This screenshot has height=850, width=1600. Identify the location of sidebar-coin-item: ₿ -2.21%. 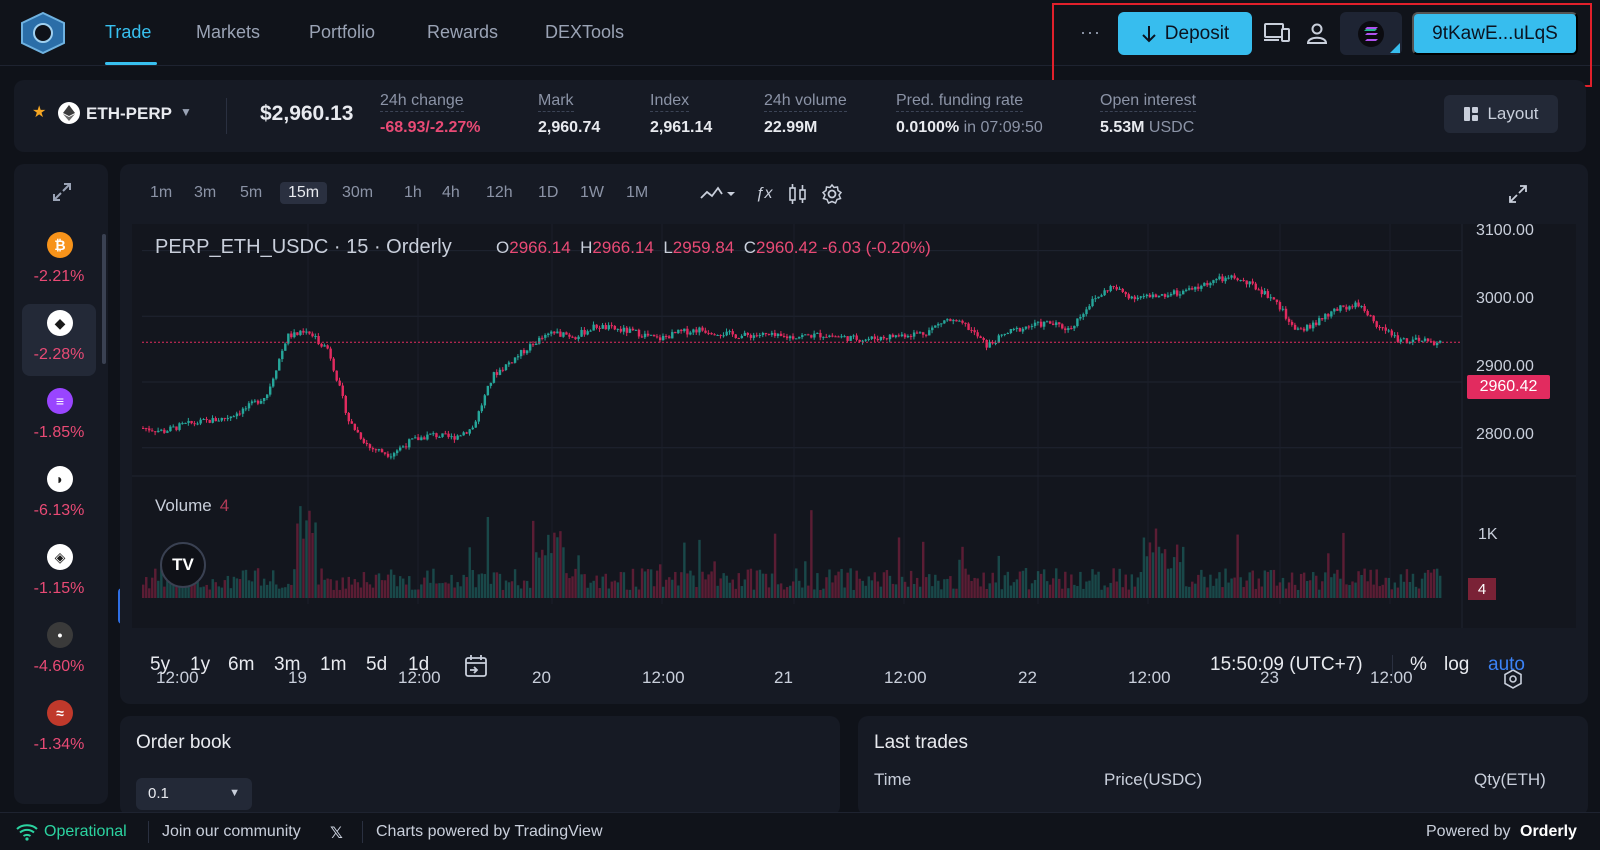
(59, 262).